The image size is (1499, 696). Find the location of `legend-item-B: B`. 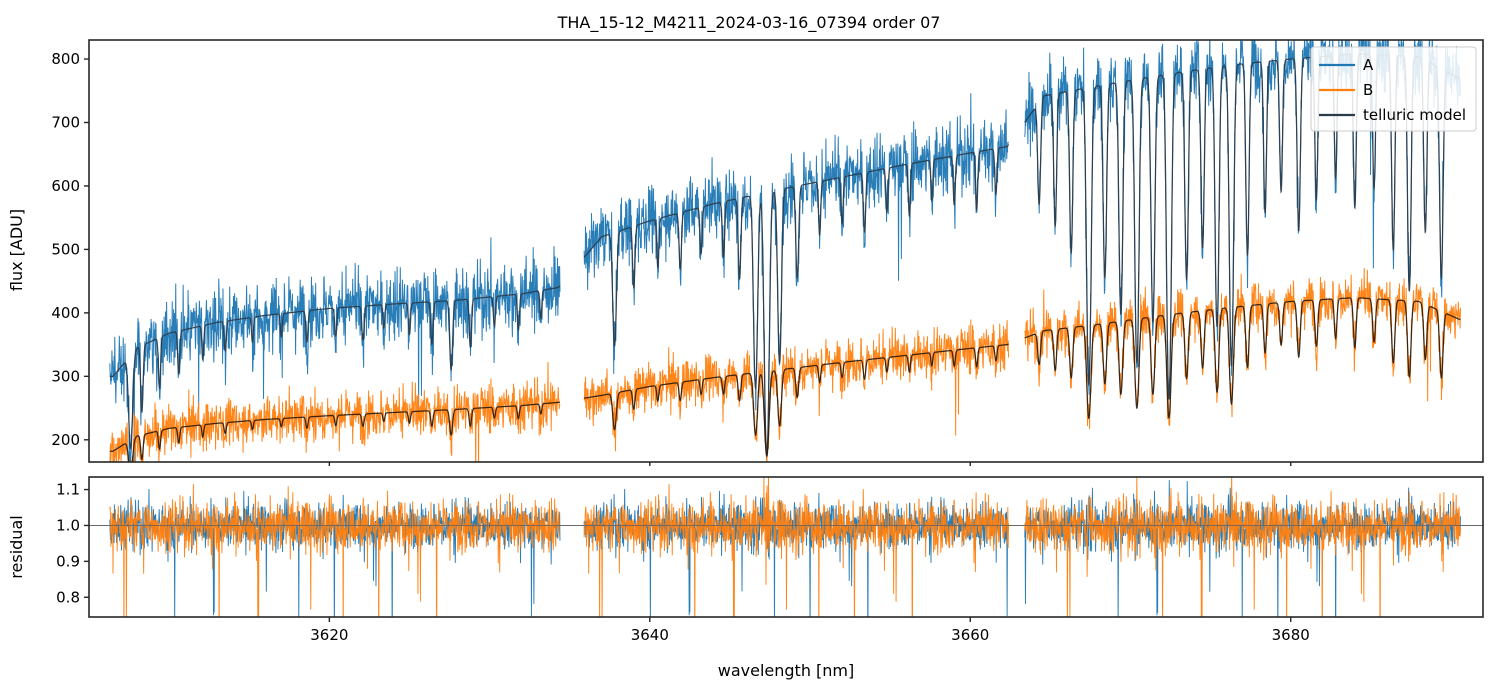

legend-item-B: B is located at coordinates (1346, 90).